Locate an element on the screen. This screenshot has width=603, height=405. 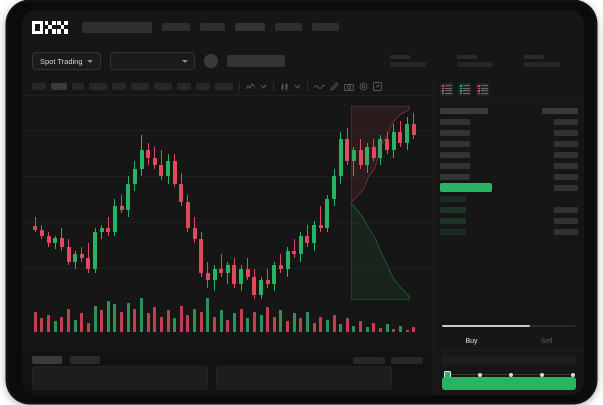
logo-letter-k is located at coordinates (50, 27).